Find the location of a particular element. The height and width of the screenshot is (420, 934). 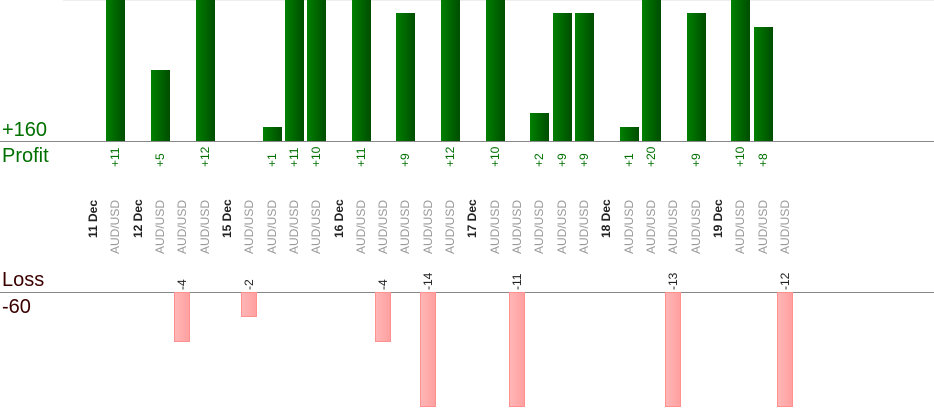

profit-value-label: +5 is located at coordinates (159, 160).